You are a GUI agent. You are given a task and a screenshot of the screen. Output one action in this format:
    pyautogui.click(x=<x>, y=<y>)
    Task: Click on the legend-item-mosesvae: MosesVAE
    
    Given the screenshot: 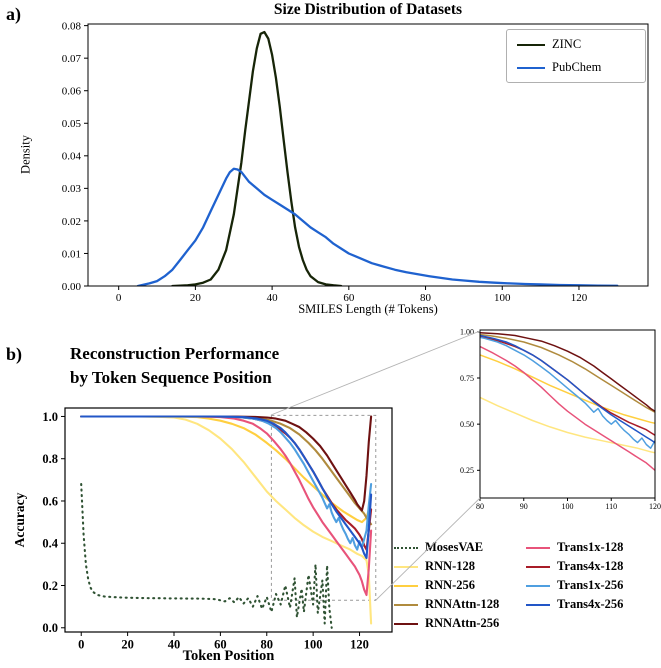 What is the action you would take?
    pyautogui.click(x=458, y=547)
    